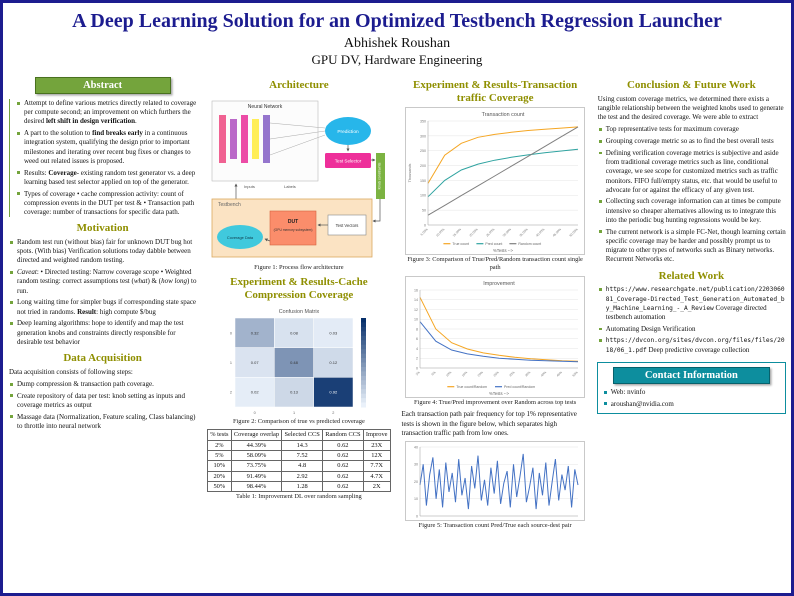 Image resolution: width=794 pixels, height=596 pixels. Describe the element at coordinates (417, 339) in the screenshot. I see `svg-text: 6` at that location.